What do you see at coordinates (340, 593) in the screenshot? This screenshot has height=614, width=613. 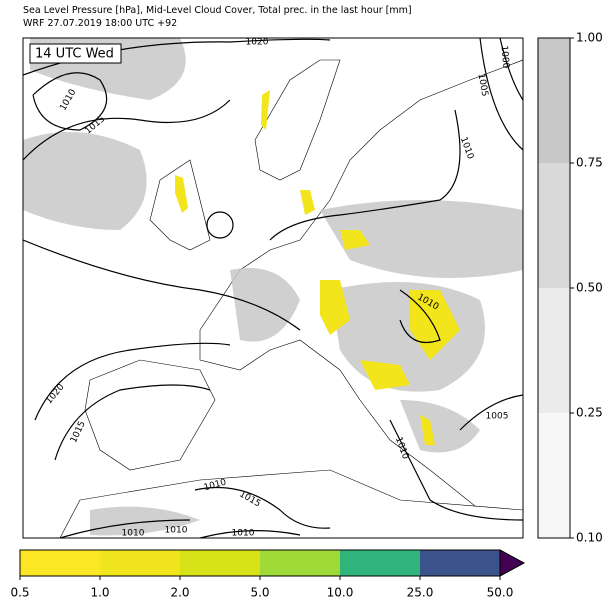 I see `colorbar-tick-label: 10.0` at bounding box center [340, 593].